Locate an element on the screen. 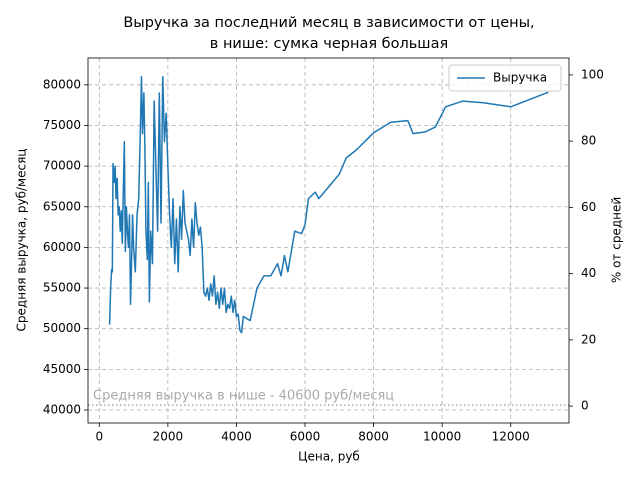  y-tick-label: 40000 is located at coordinates (62, 409).